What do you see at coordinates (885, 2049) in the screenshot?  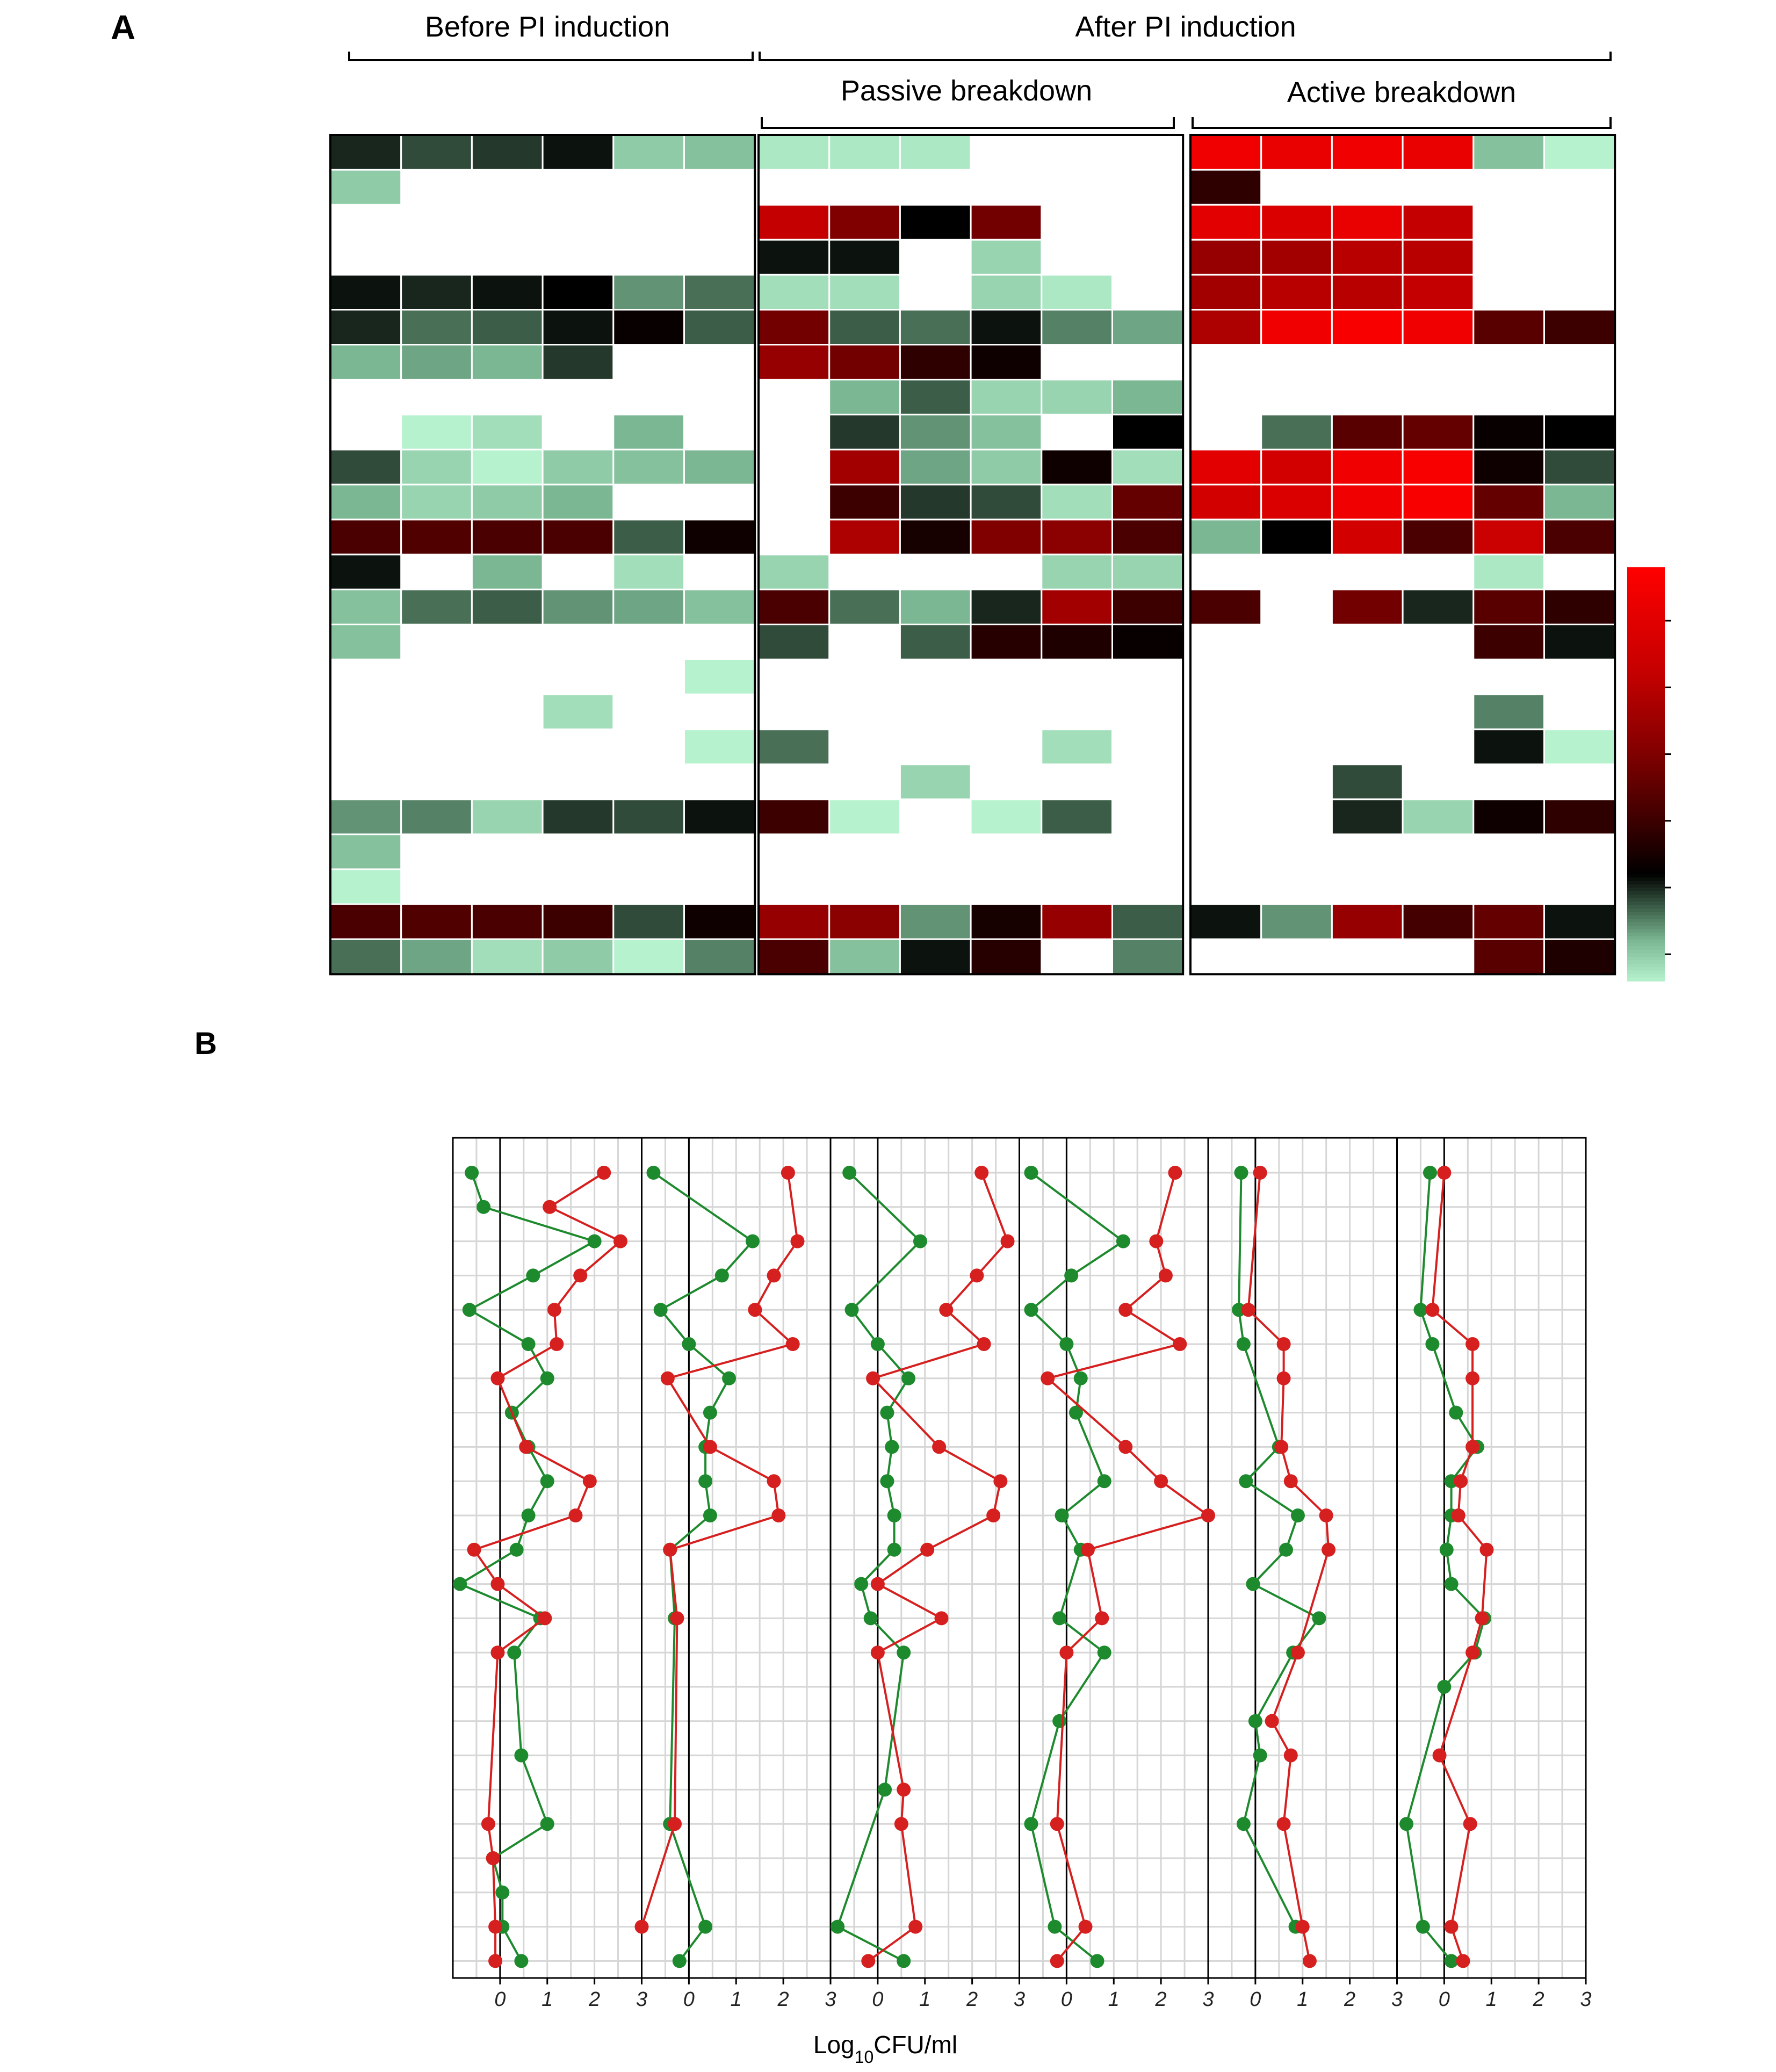 I see `x-axis-title-b: Log10CFU/ml` at bounding box center [885, 2049].